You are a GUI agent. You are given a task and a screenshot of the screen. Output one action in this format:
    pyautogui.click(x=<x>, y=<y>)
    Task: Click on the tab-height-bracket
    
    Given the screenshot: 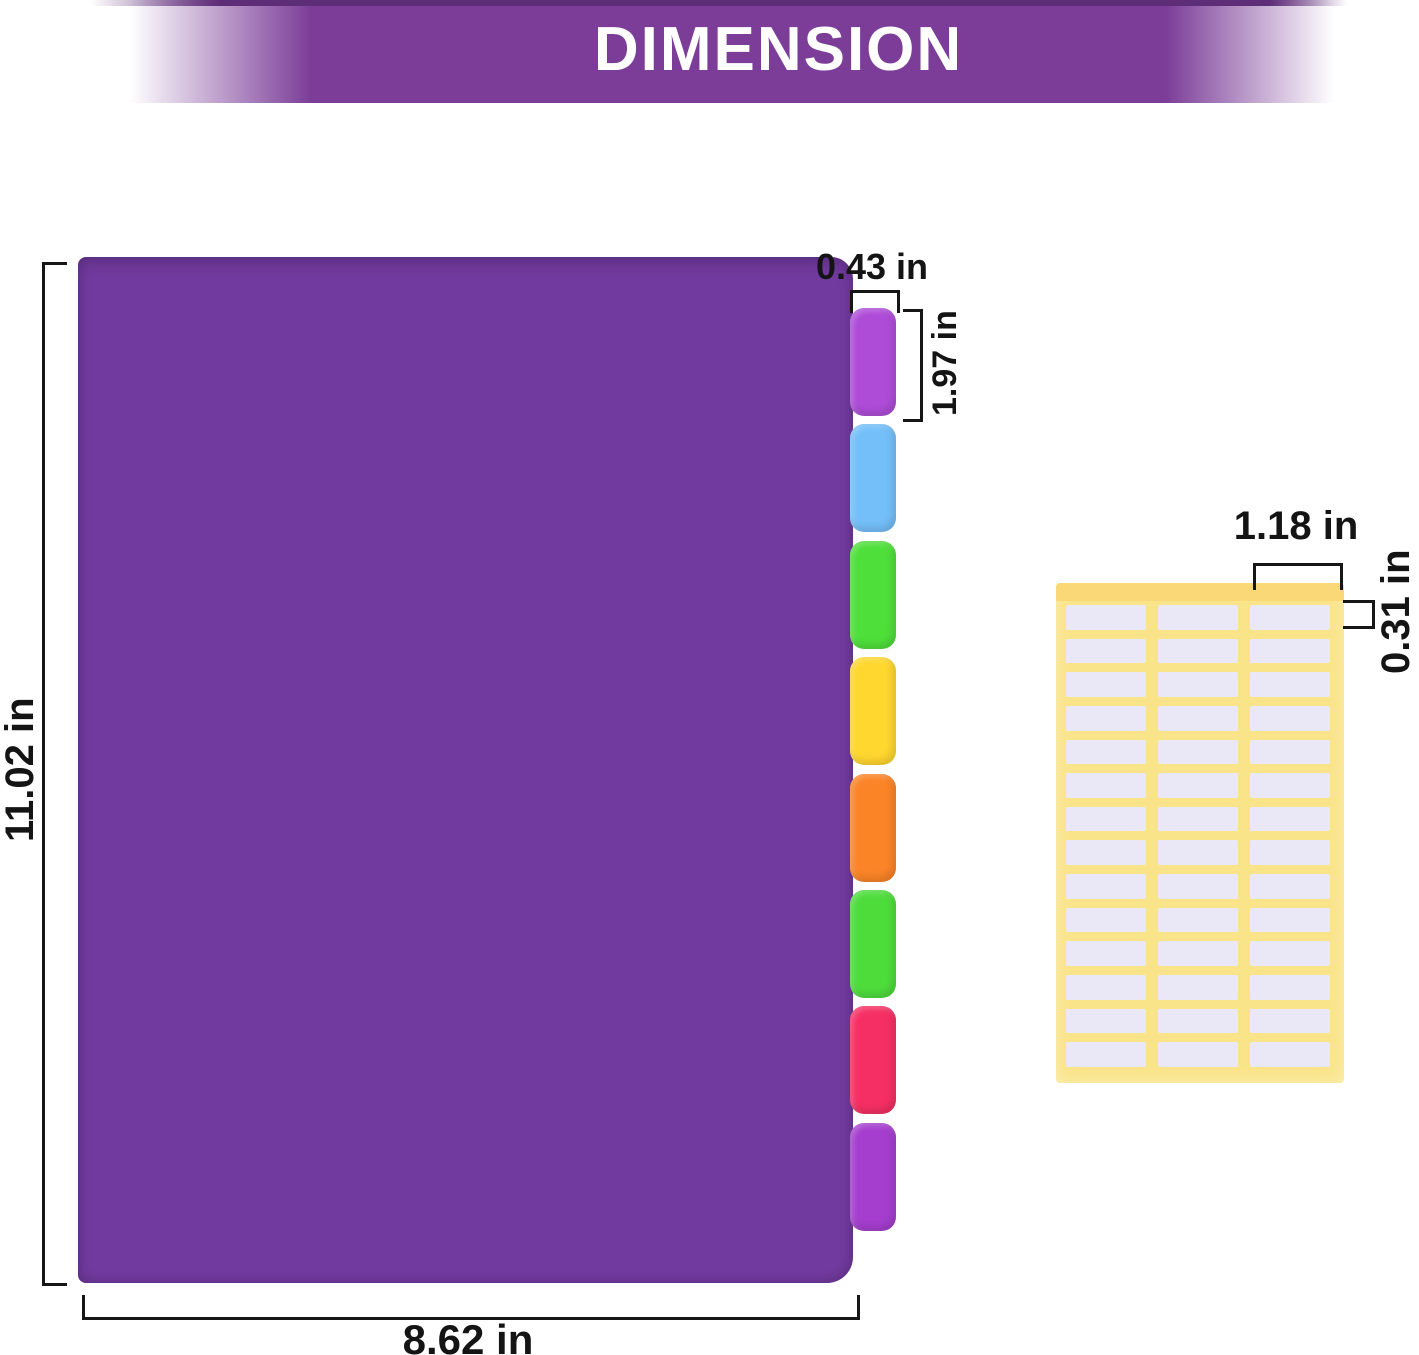 What is the action you would take?
    pyautogui.click(x=913, y=365)
    